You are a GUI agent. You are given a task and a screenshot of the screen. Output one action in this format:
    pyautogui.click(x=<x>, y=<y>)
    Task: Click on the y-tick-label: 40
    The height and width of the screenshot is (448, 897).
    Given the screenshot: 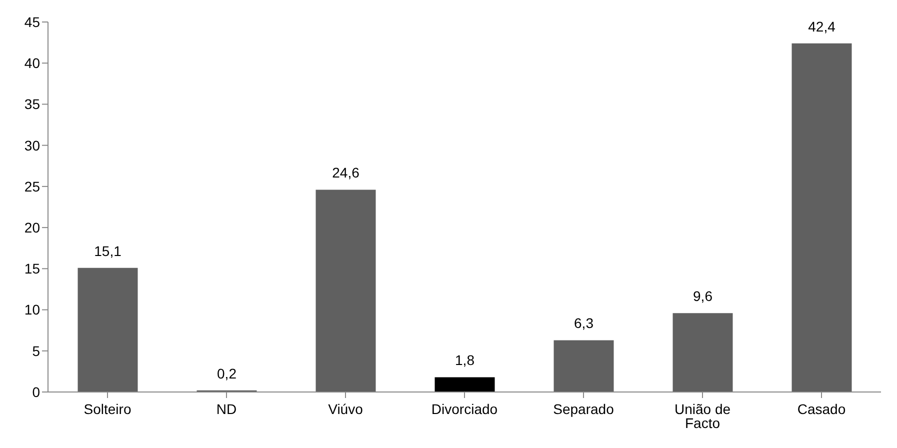 What is the action you would take?
    pyautogui.click(x=32, y=63)
    